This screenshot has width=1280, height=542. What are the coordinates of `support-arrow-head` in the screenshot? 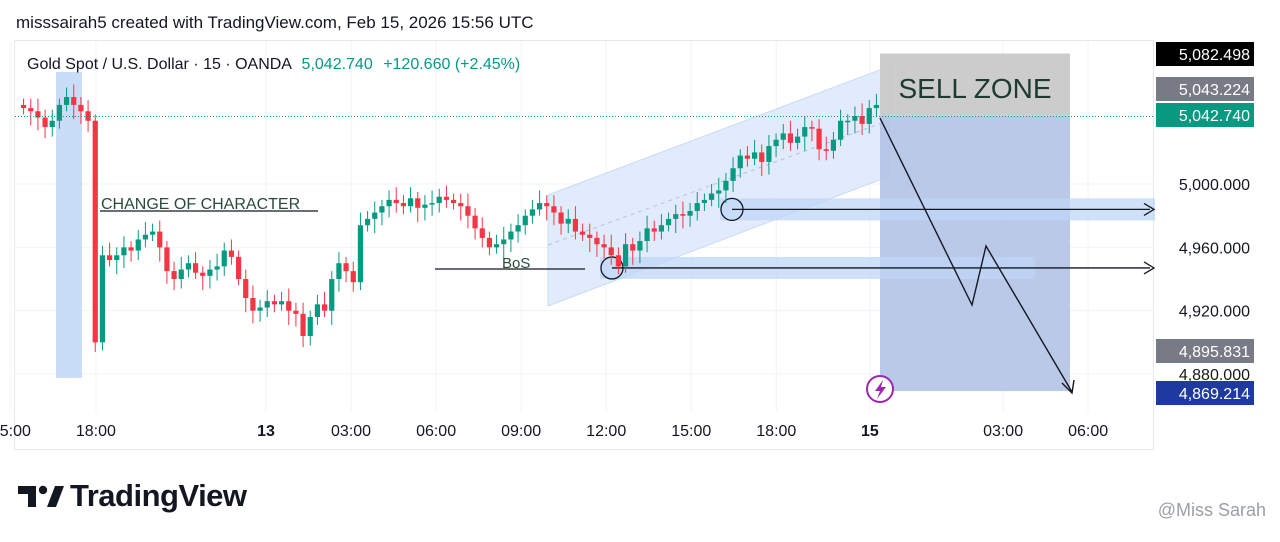 It's located at (1149, 209).